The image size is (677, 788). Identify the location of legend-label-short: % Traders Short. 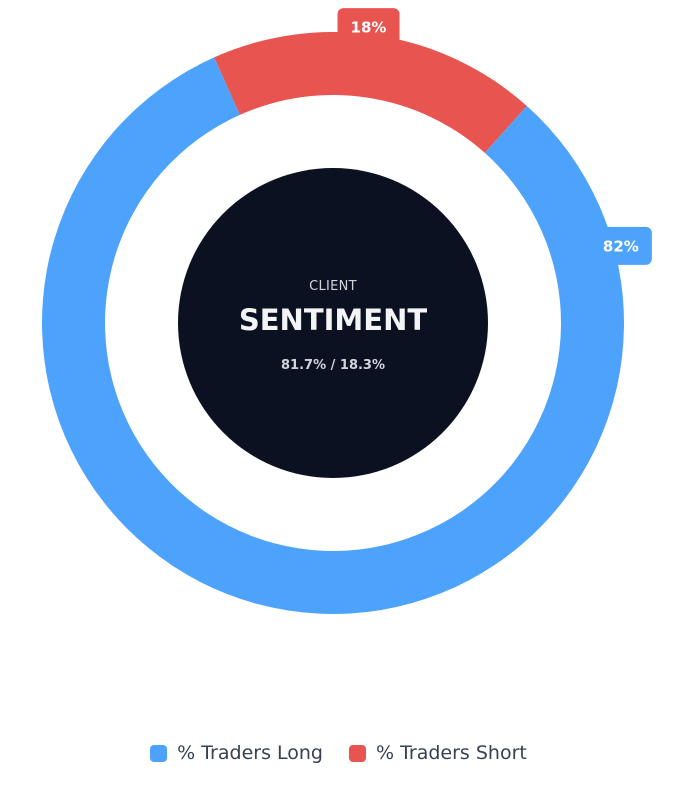
(451, 753).